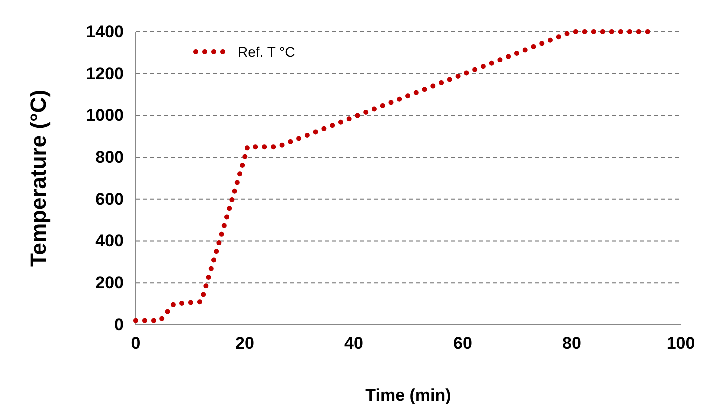 The width and height of the screenshot is (704, 407). Describe the element at coordinates (463, 344) in the screenshot. I see `x-tick-label: 60` at that location.